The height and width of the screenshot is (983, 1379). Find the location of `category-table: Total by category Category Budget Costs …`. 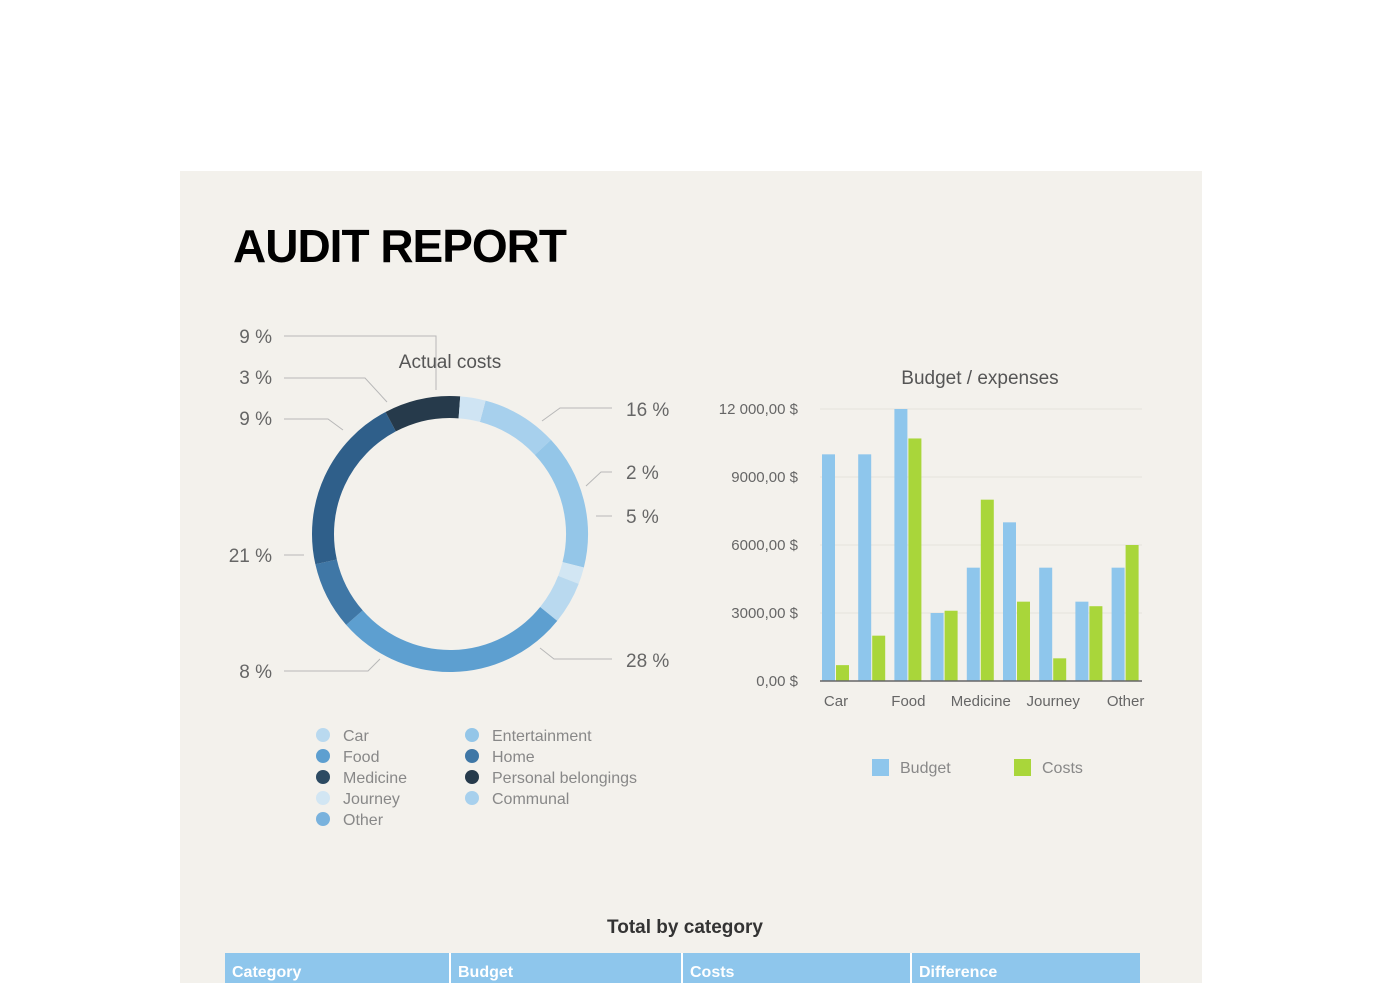

category-table: Total by category Category Budget Costs … is located at coordinates (682, 950).